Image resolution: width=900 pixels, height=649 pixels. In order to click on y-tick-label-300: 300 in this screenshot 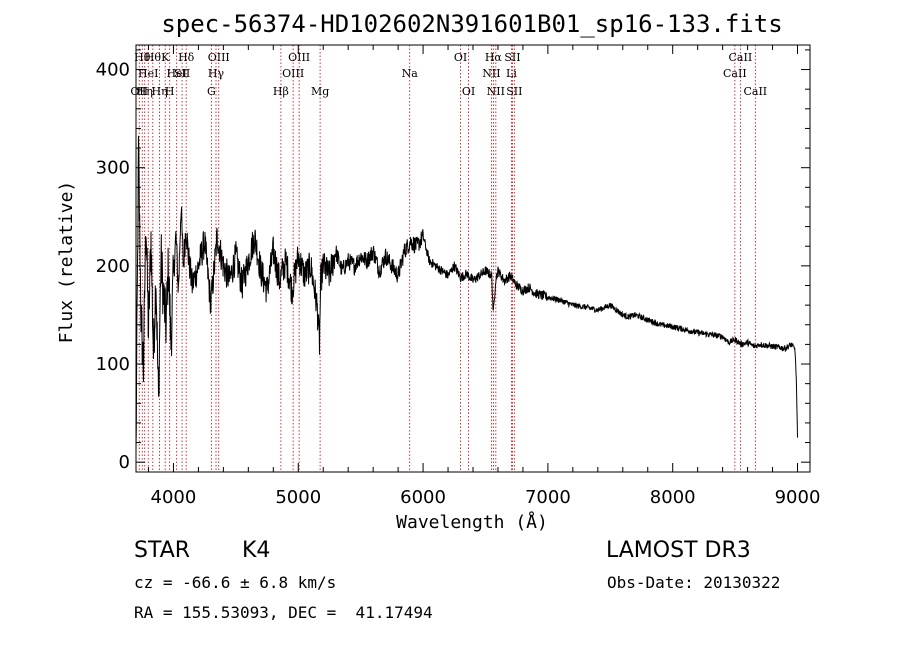, I will do `click(113, 168)`.